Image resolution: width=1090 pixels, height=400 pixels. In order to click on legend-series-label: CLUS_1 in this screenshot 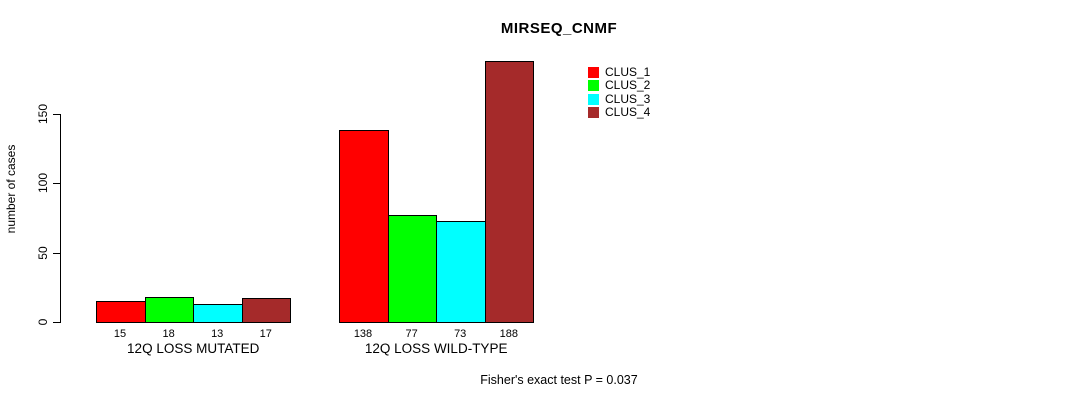, I will do `click(628, 72)`.